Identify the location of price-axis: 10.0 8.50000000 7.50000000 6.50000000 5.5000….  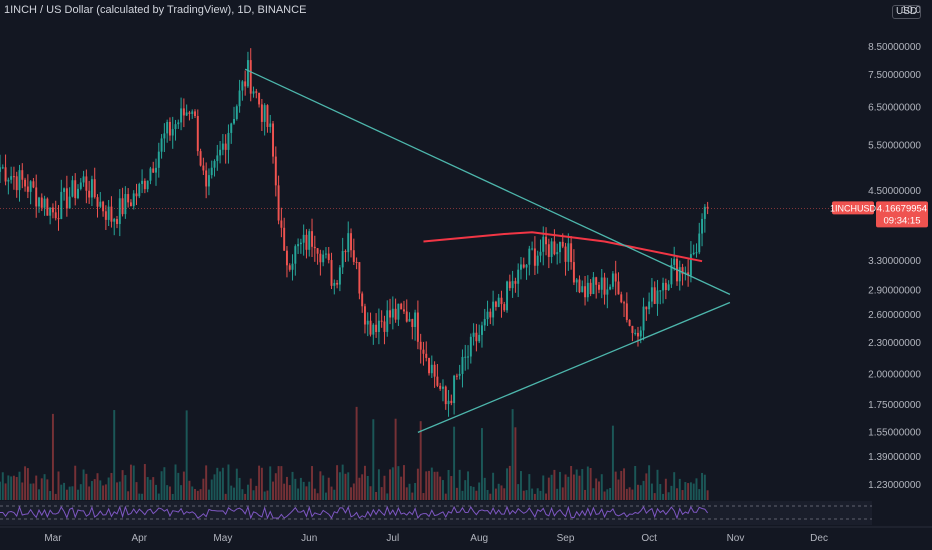
(894, 248).